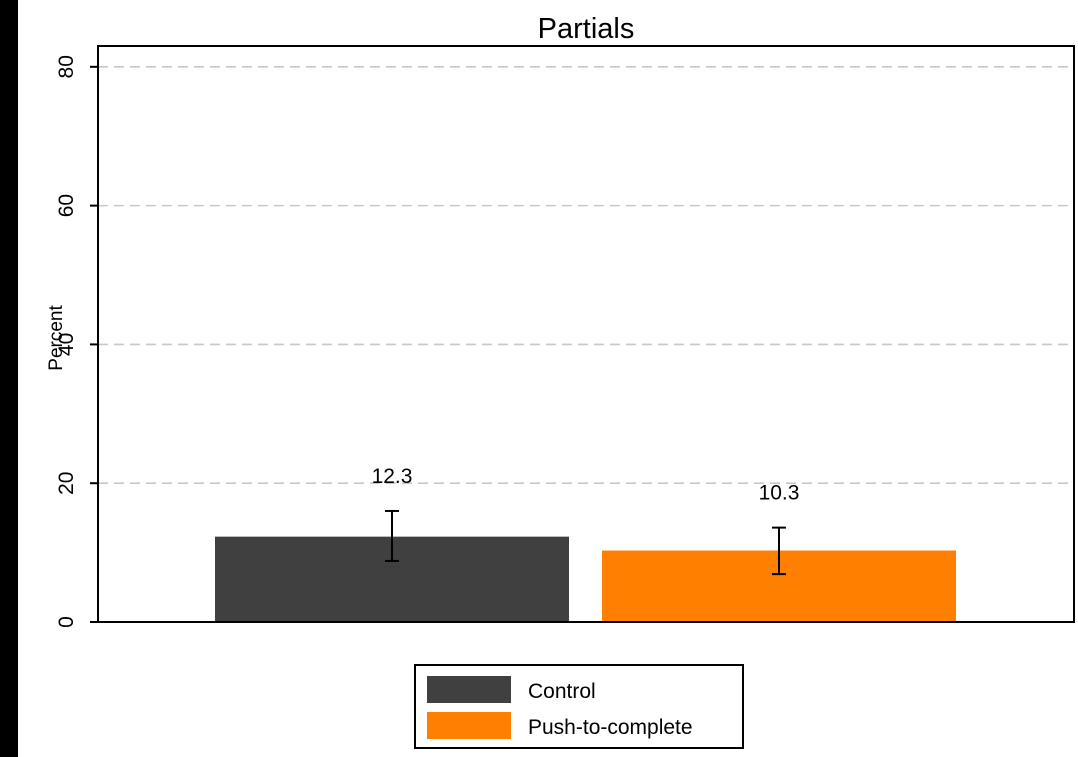 The width and height of the screenshot is (1078, 757). What do you see at coordinates (779, 493) in the screenshot?
I see `data-label: 10.3` at bounding box center [779, 493].